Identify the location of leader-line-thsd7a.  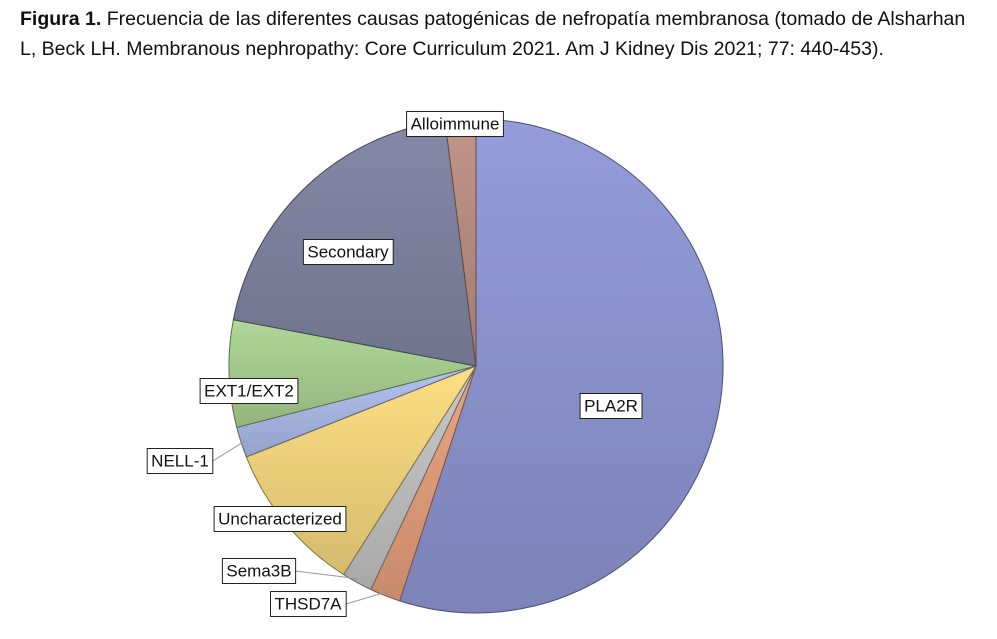
(366, 598).